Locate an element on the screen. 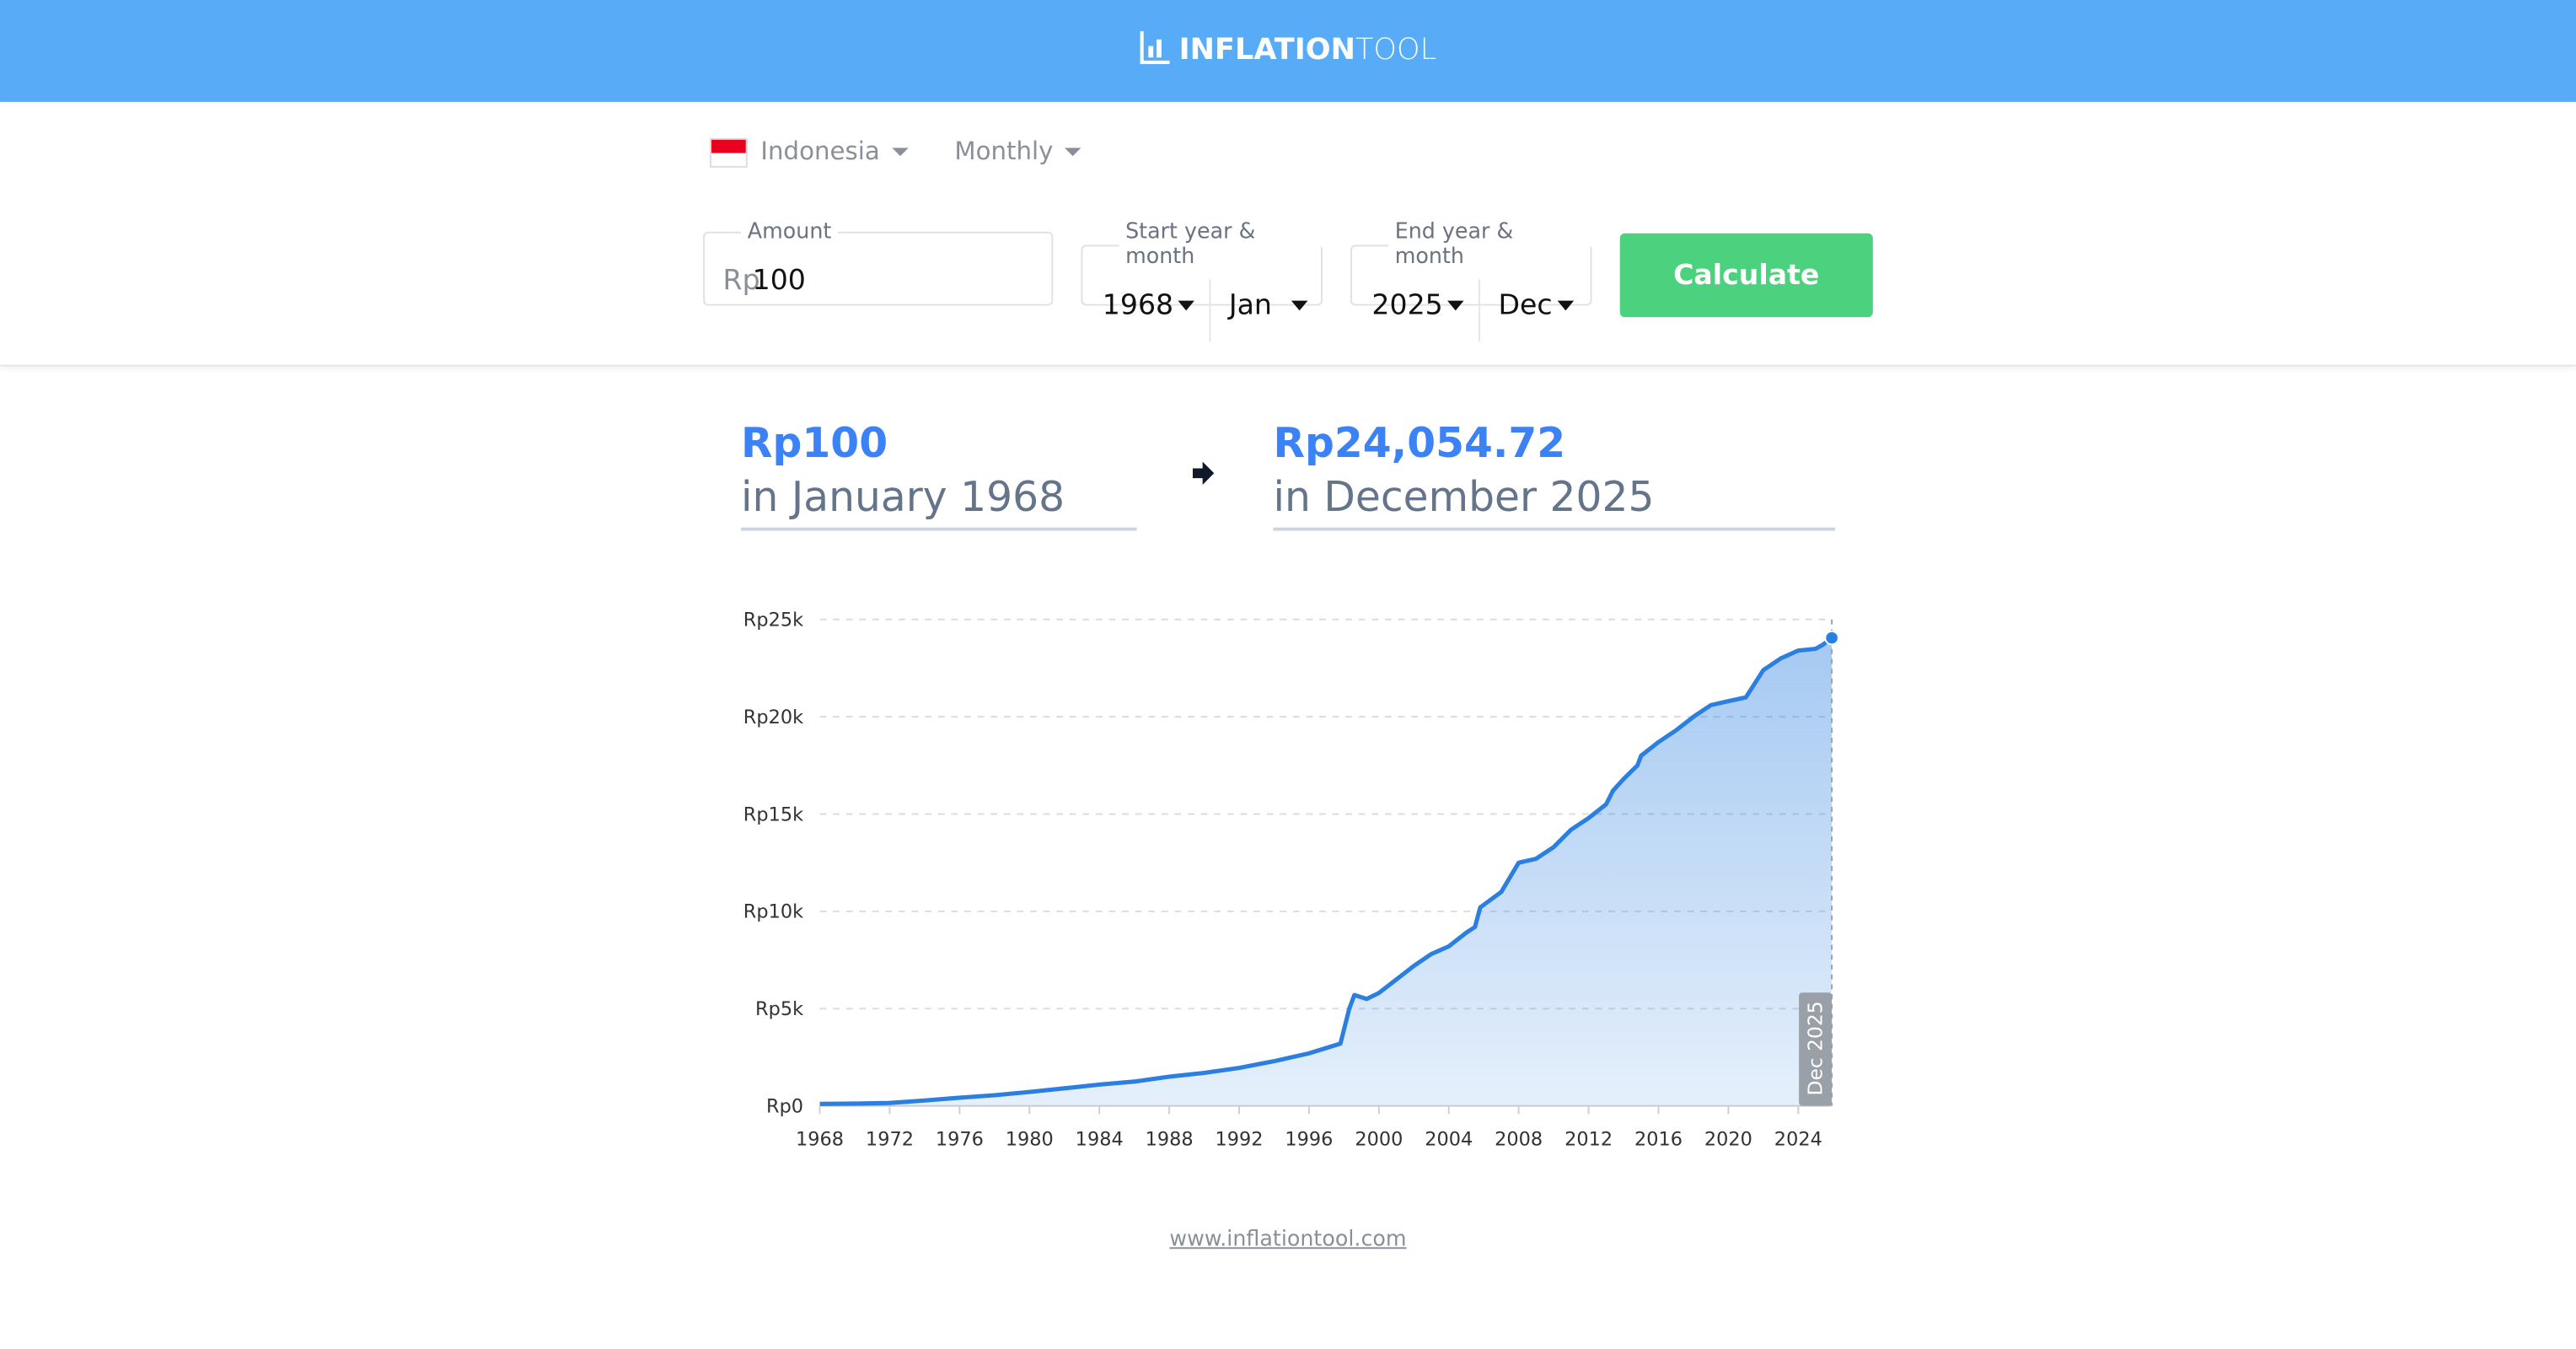  start-year-value: 1968 is located at coordinates (1138, 306).